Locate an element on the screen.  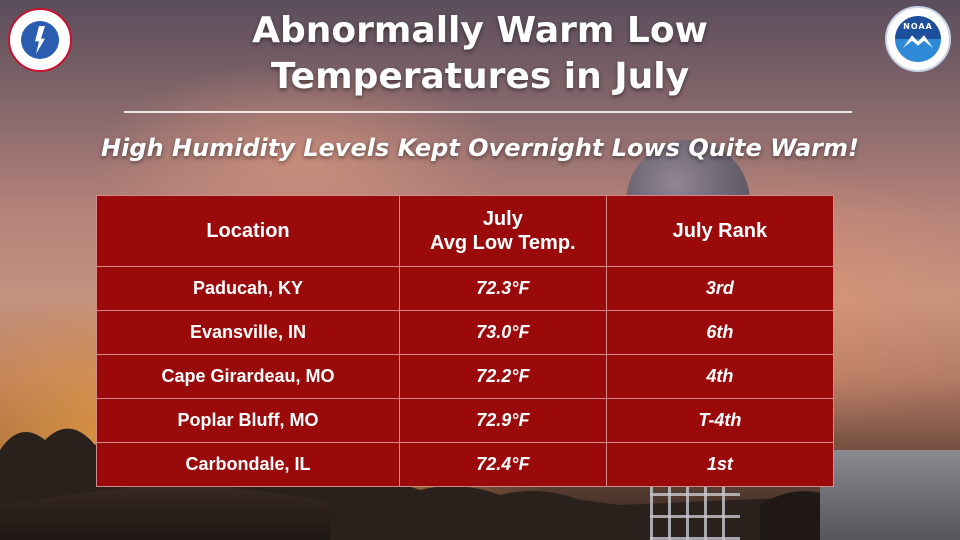
cell-avg-low: 72.2°F is located at coordinates (502, 376).